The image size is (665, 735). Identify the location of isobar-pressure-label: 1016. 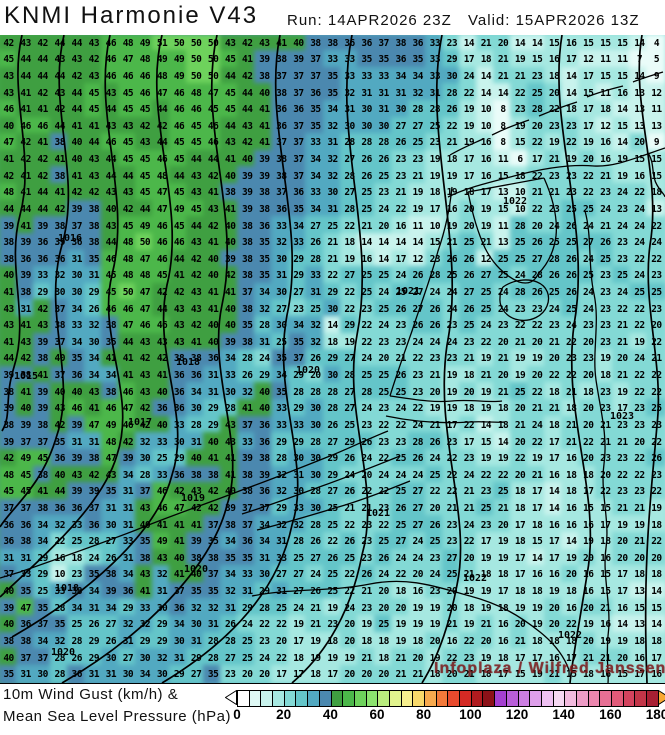
(70, 238).